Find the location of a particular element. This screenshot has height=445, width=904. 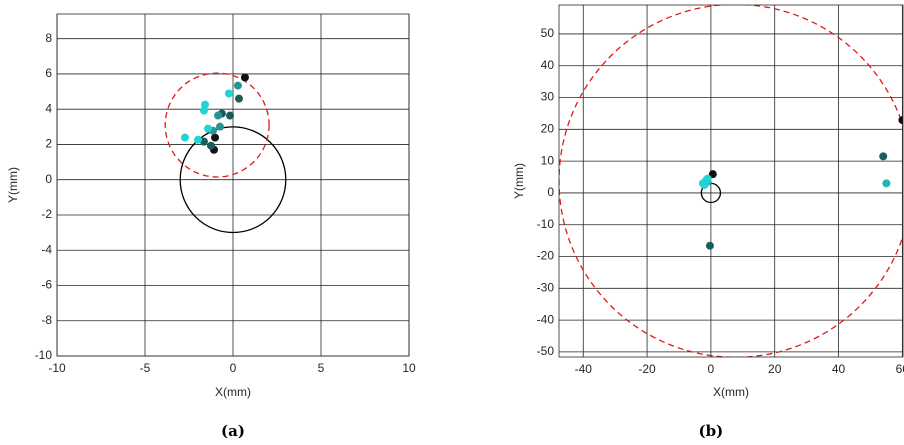

x-tick-label: 5 is located at coordinates (321, 368).